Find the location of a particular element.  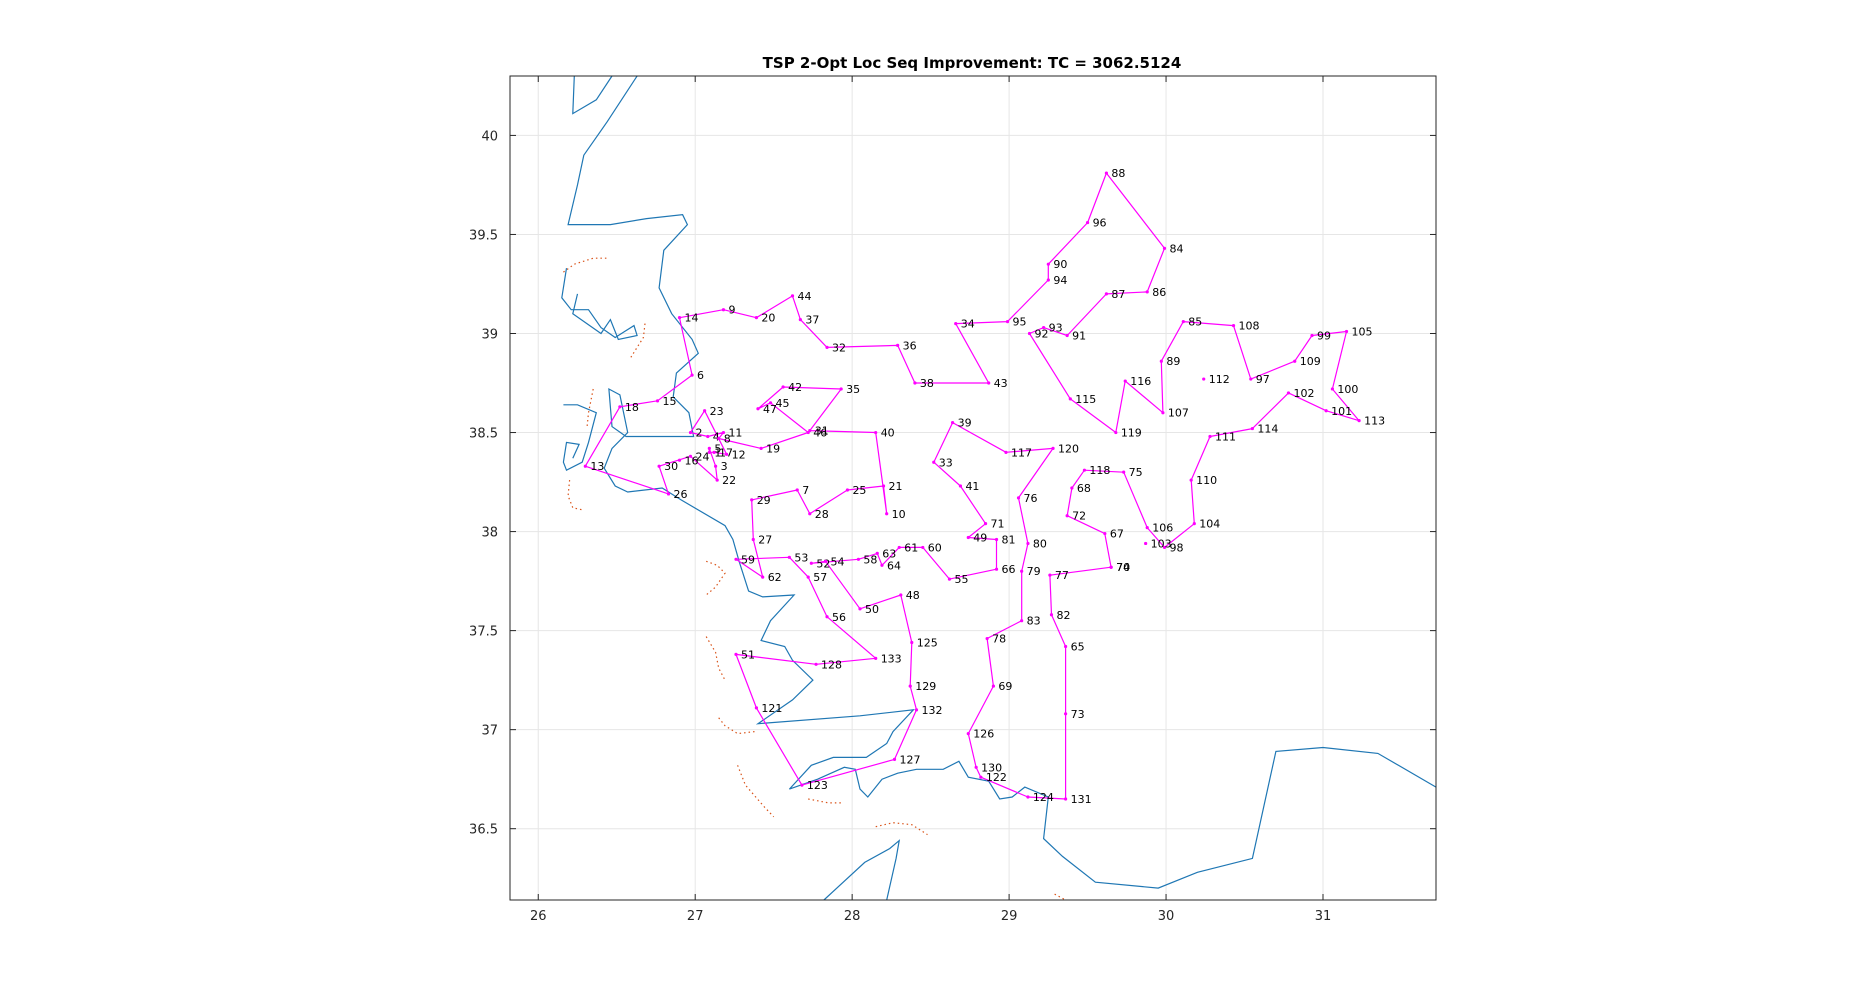

node-label: 21 is located at coordinates (896, 486).